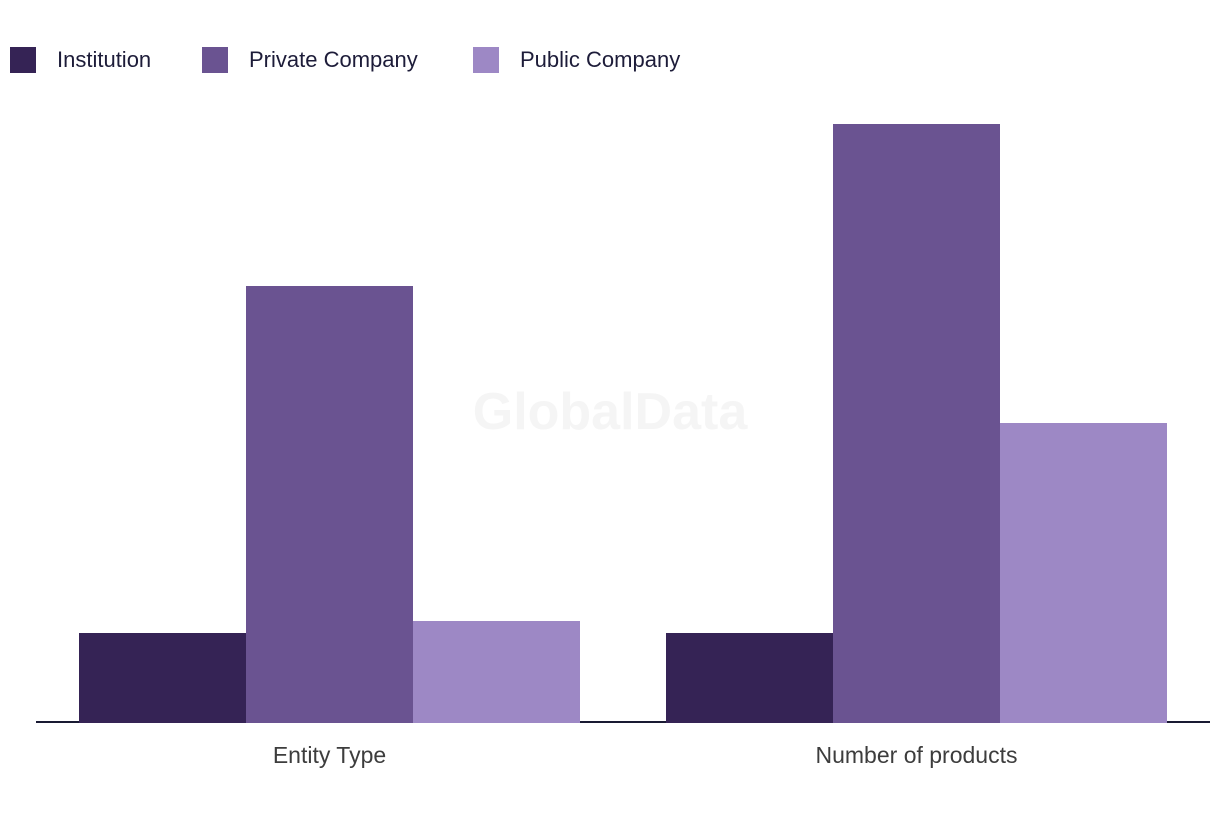  I want to click on legend-label: Private Company, so click(333, 59).